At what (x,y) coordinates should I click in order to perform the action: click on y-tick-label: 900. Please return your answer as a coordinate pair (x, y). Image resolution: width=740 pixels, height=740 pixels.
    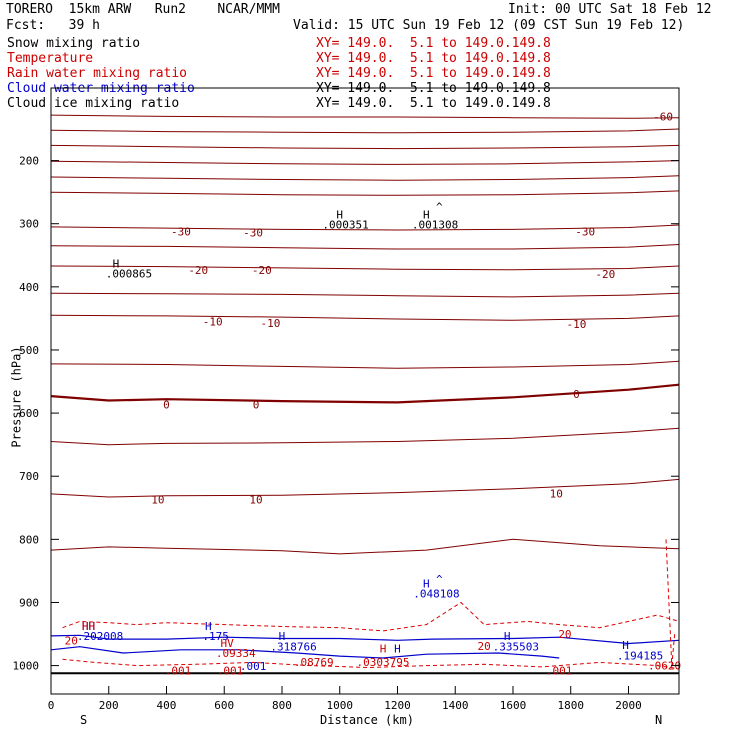
    Looking at the image, I should click on (29, 602).